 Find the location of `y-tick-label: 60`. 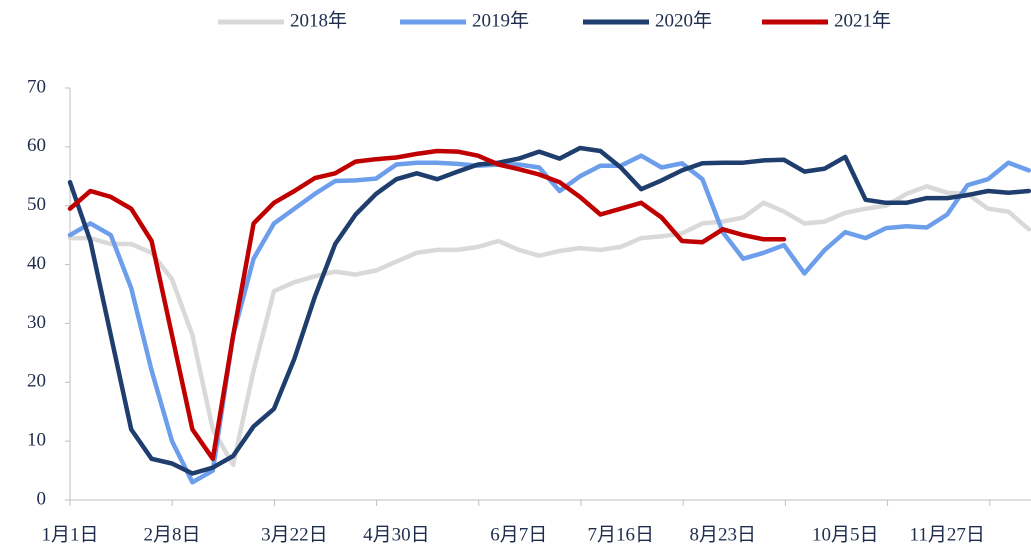

y-tick-label: 60 is located at coordinates (36, 145).